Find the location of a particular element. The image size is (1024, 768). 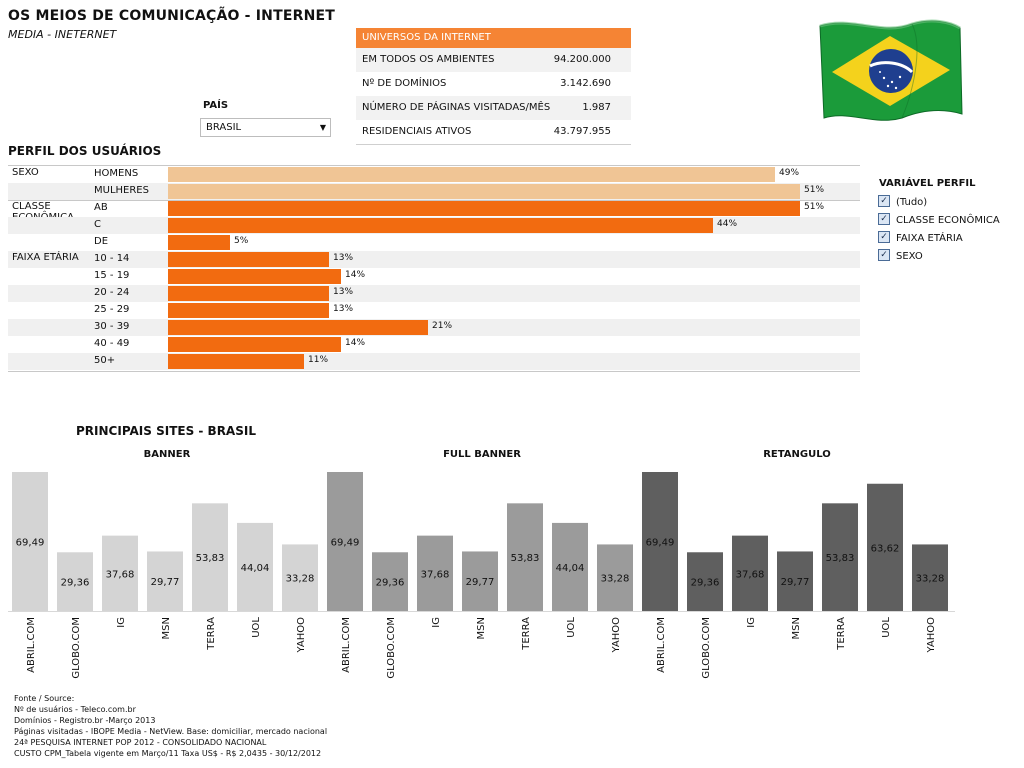

variable-filter-item: ✓ FAIXA ETÁRIA is located at coordinates (920, 239).